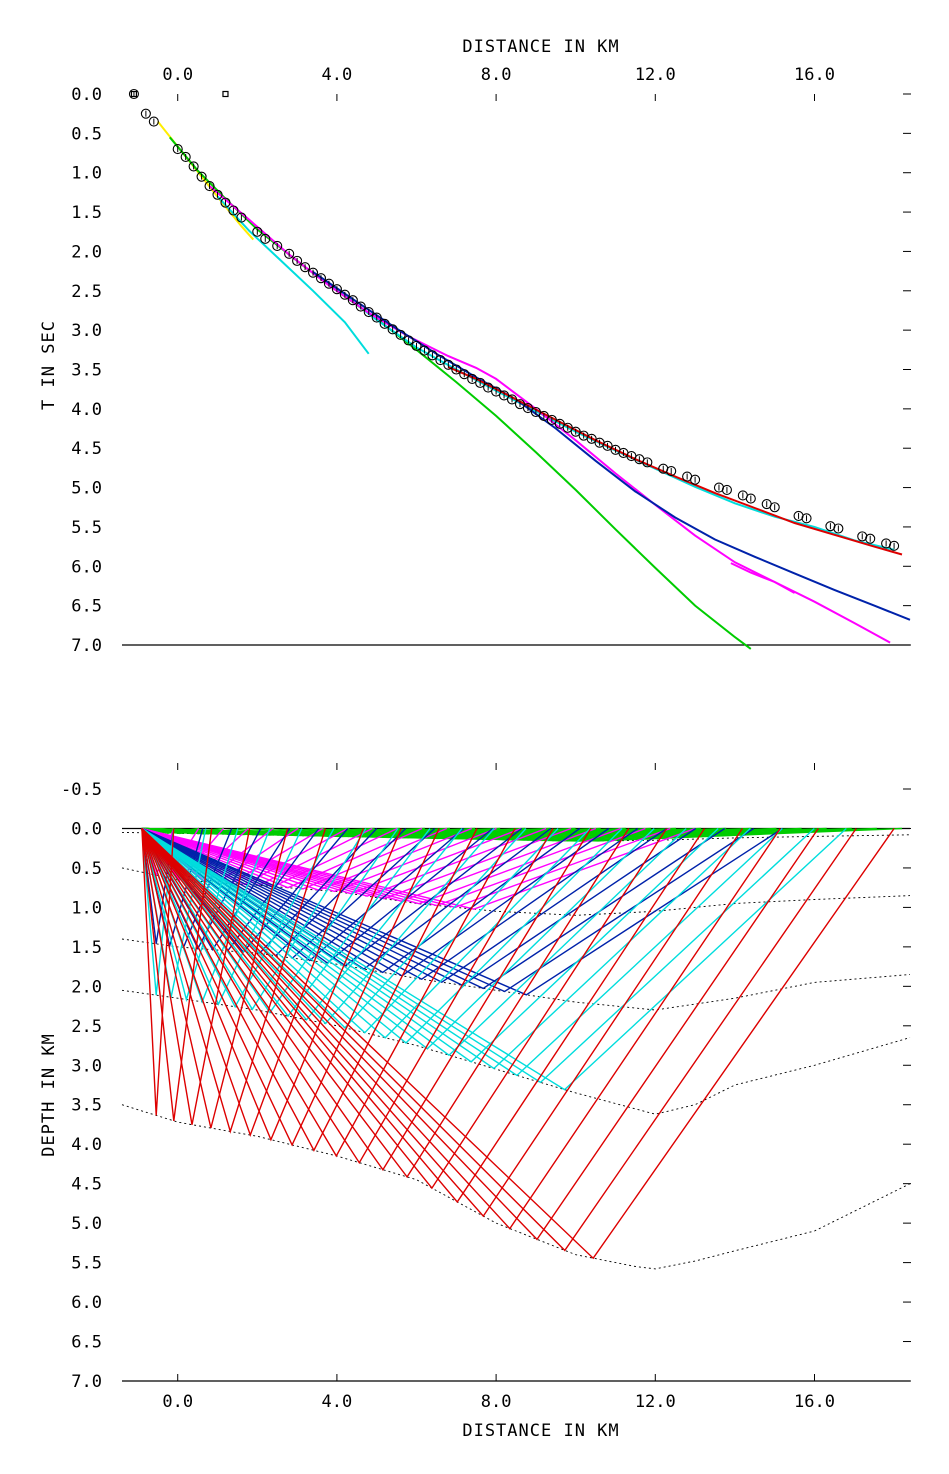  I want to click on y-tick-label: 3.5, so click(86, 371).